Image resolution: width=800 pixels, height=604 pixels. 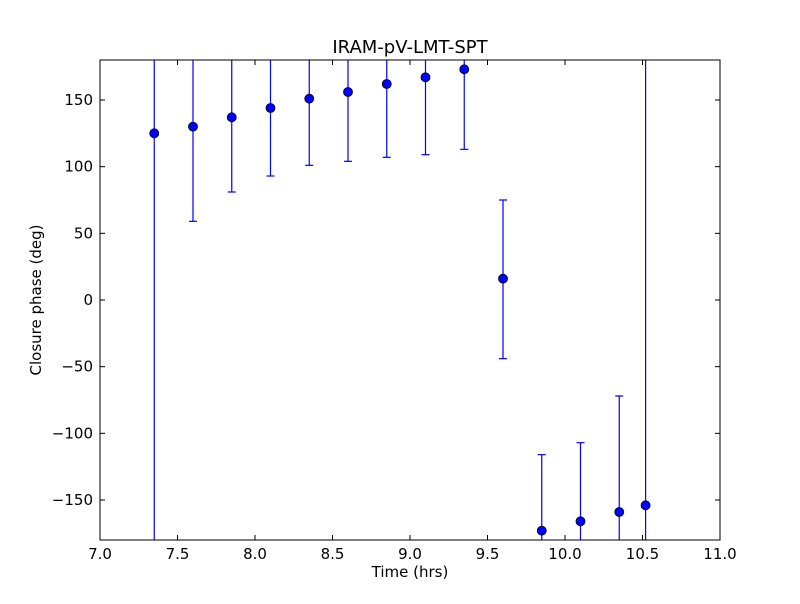 I want to click on y-tick-label: 150, so click(x=78, y=100).